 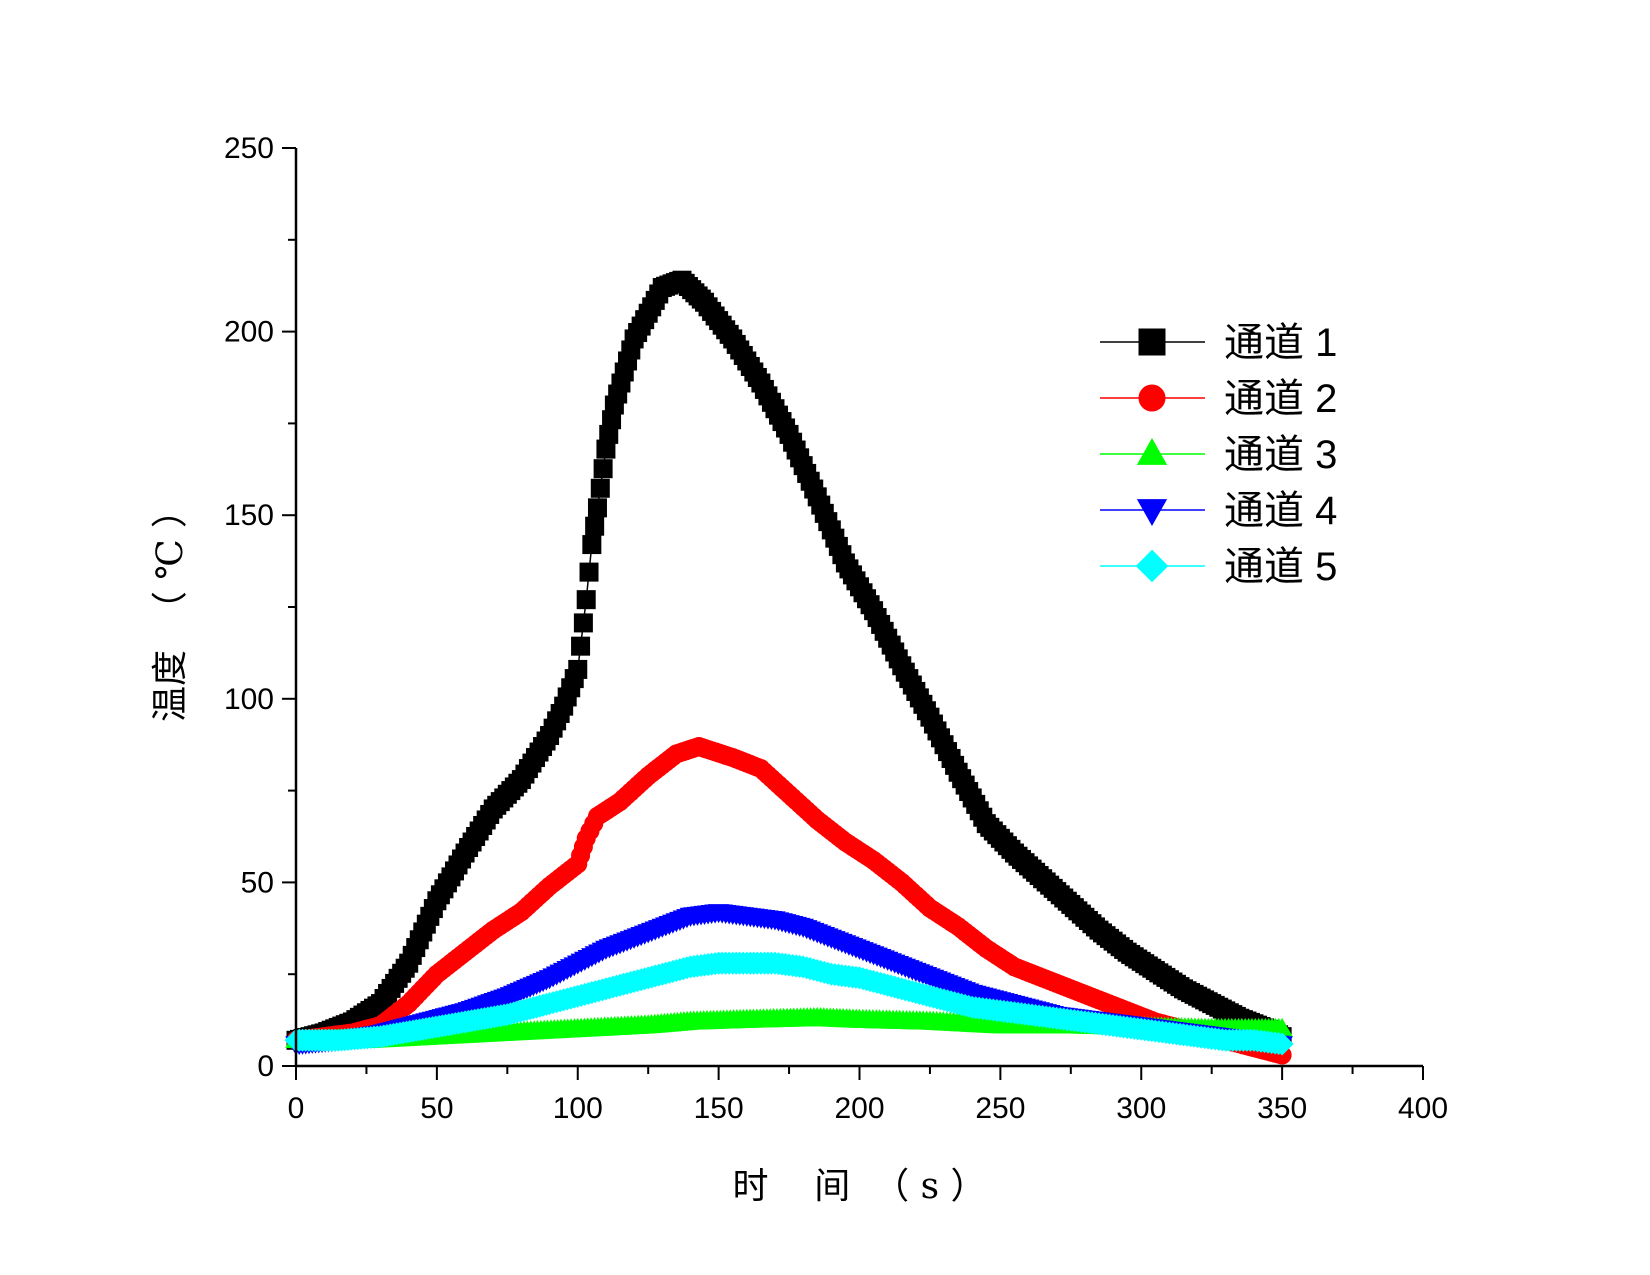 What do you see at coordinates (1280, 511) in the screenshot?
I see `legend-label: 通道 4` at bounding box center [1280, 511].